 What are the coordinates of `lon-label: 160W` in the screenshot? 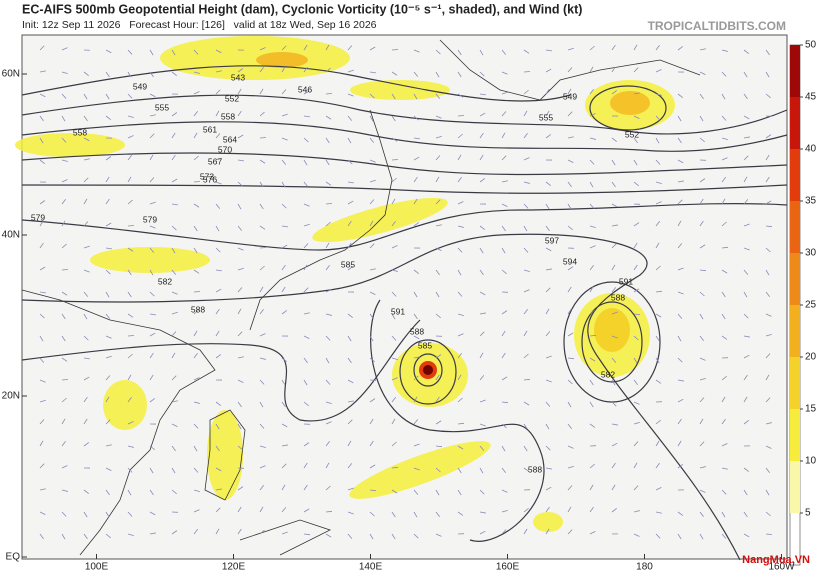 It's located at (781, 567).